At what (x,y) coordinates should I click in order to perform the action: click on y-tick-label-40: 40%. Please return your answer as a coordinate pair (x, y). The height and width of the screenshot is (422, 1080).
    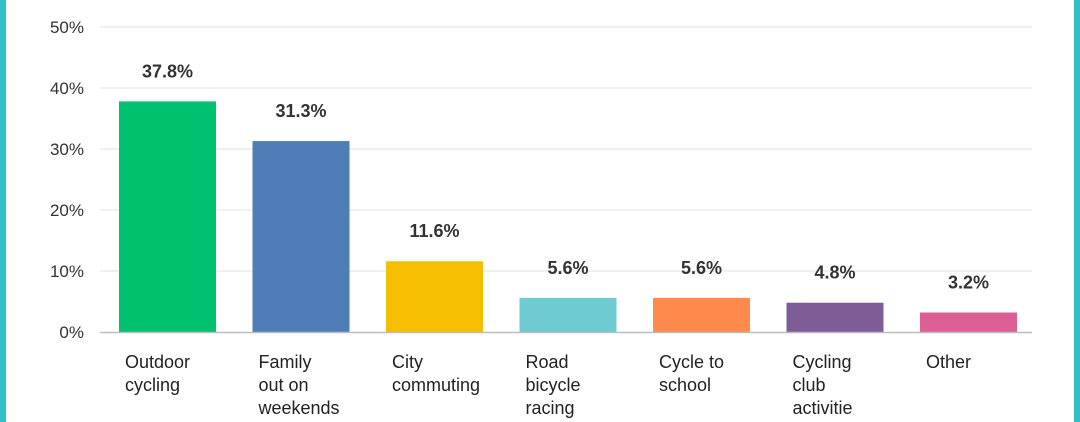
    Looking at the image, I should click on (67, 88).